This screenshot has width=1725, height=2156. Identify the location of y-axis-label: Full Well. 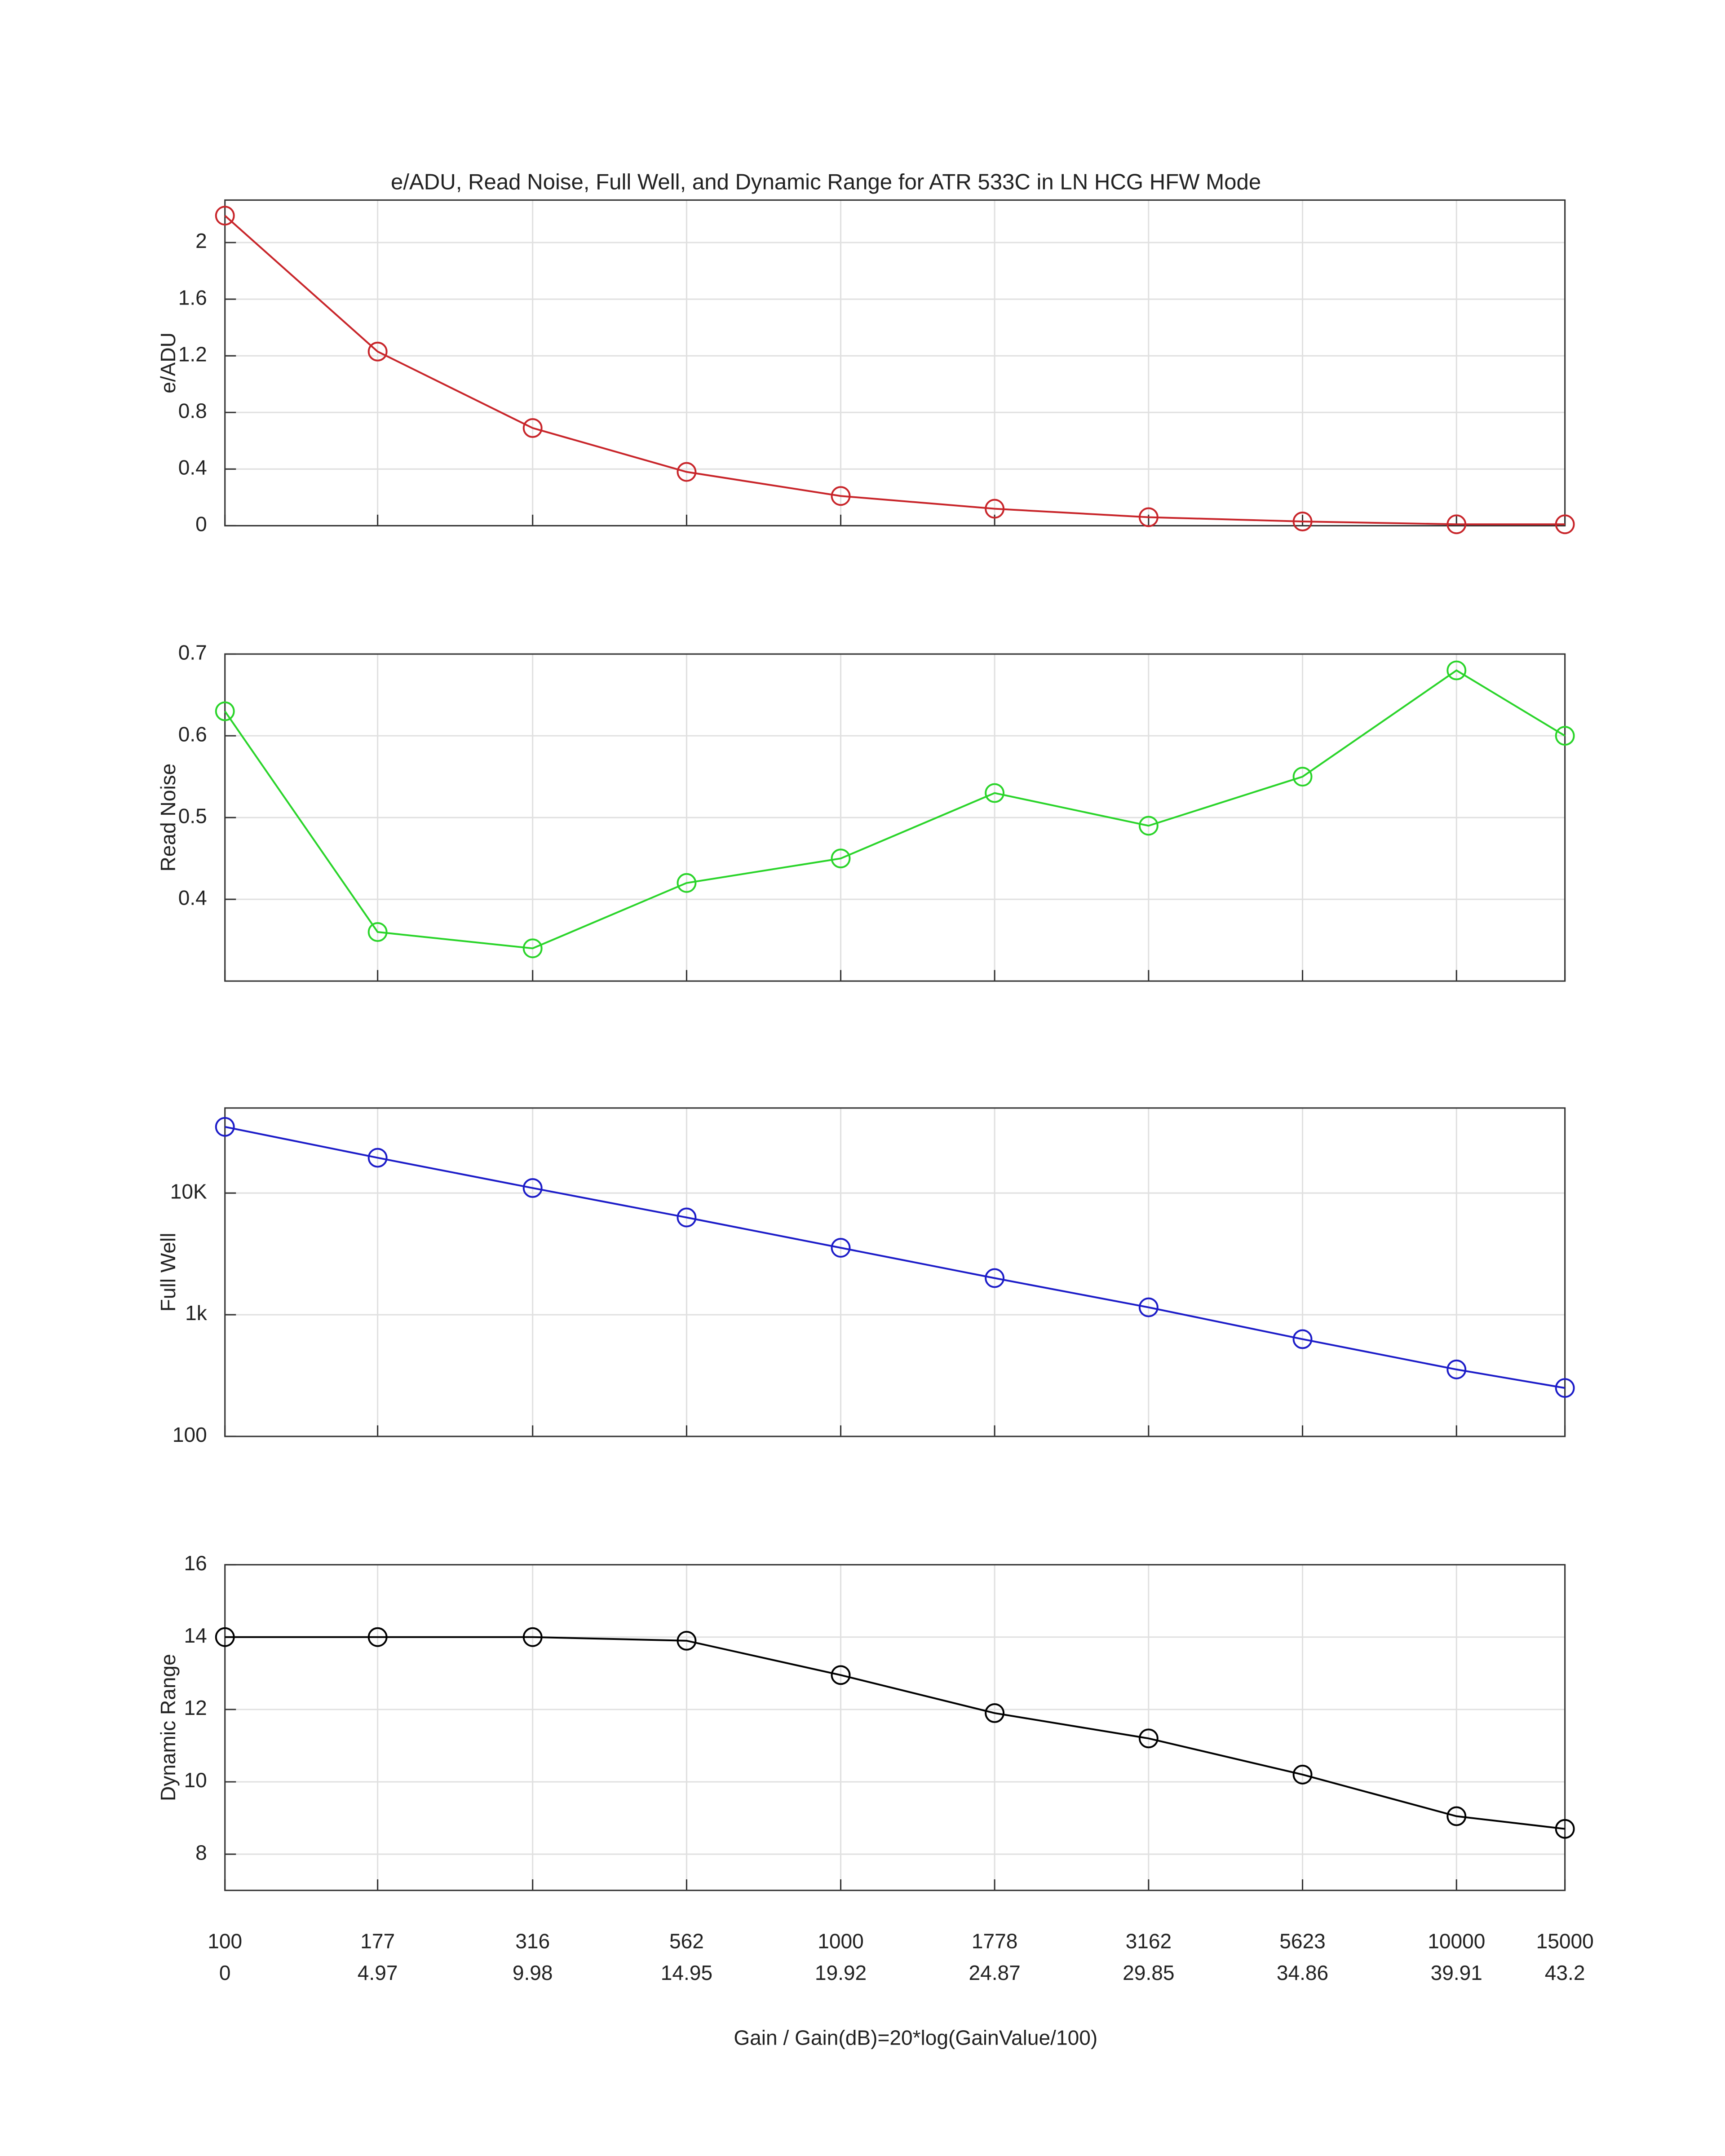
(168, 1272).